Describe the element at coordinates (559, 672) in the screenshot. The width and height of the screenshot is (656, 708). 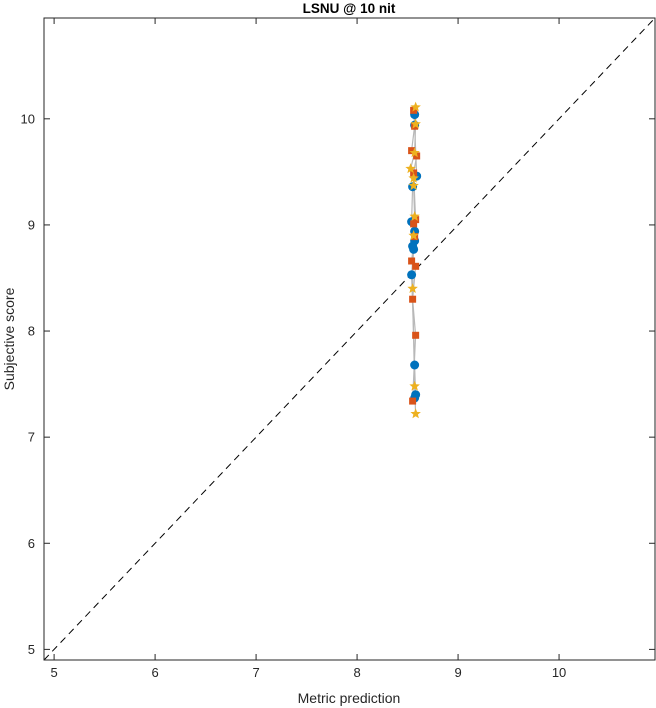
I see `x-tick-label: 10` at that location.